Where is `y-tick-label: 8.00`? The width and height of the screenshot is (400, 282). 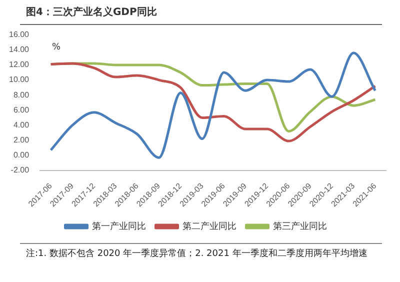 y-tick-label: 8.00 is located at coordinates (21, 95).